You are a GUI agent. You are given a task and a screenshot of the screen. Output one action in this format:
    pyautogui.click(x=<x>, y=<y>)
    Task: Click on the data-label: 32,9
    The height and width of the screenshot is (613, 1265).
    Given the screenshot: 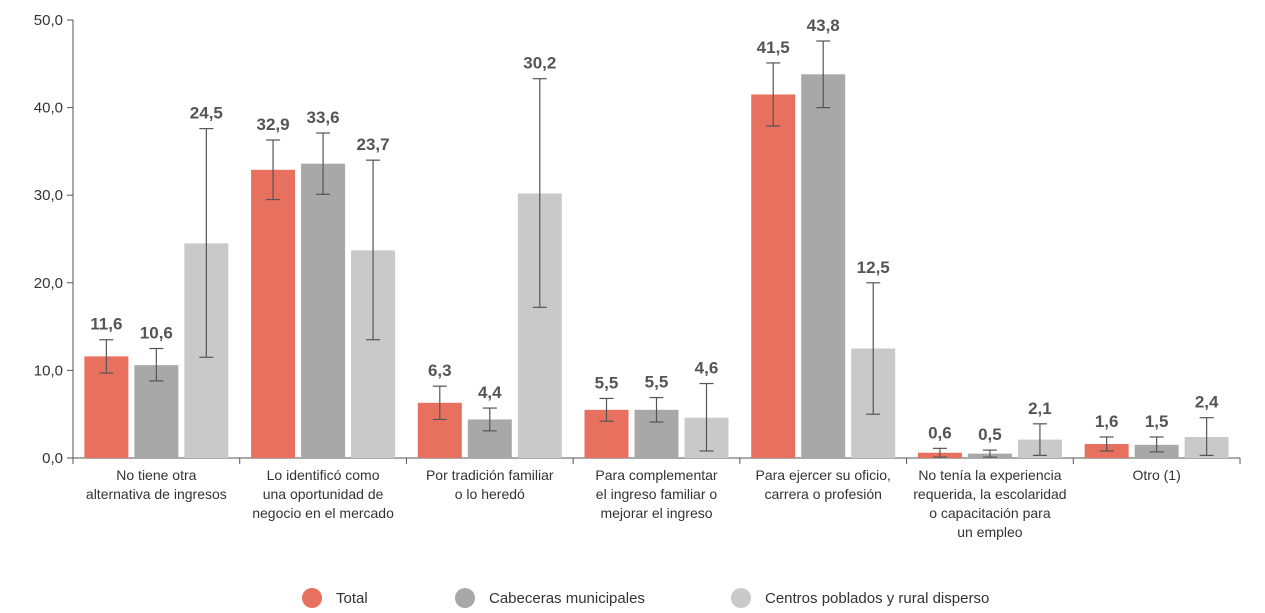 What is the action you would take?
    pyautogui.click(x=273, y=124)
    